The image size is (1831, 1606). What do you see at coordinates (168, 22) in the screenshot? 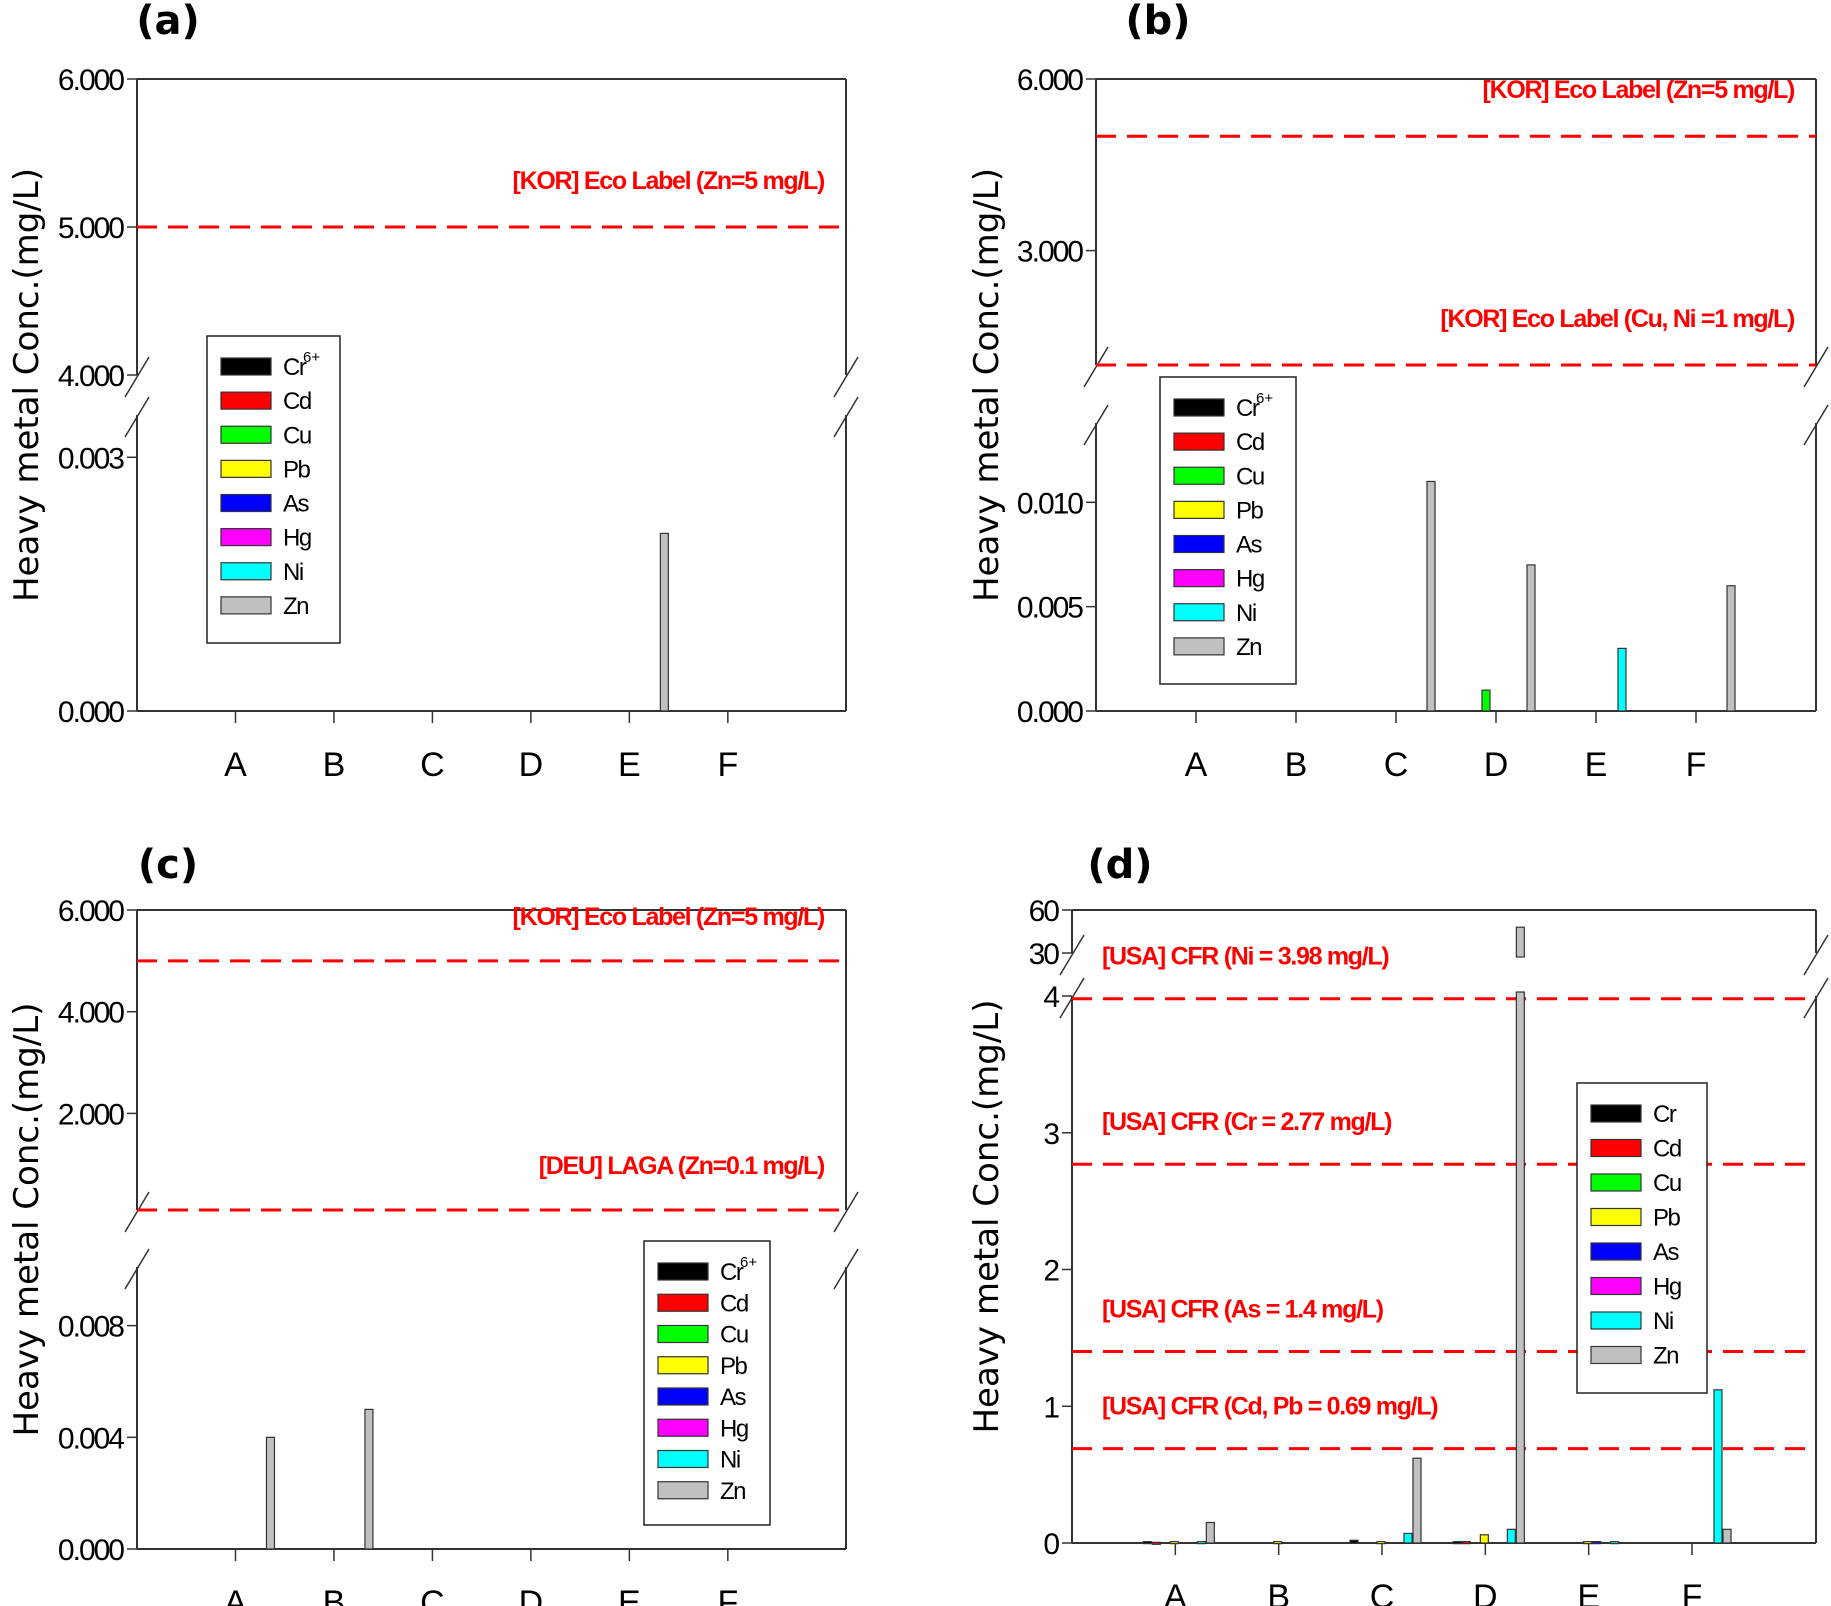
I see `panel-label: (a)` at bounding box center [168, 22].